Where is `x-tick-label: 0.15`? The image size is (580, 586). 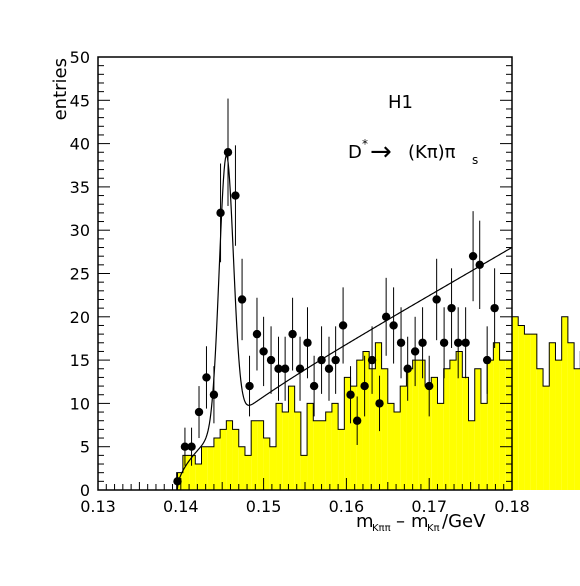
x-tick-label: 0.15 is located at coordinates (264, 506).